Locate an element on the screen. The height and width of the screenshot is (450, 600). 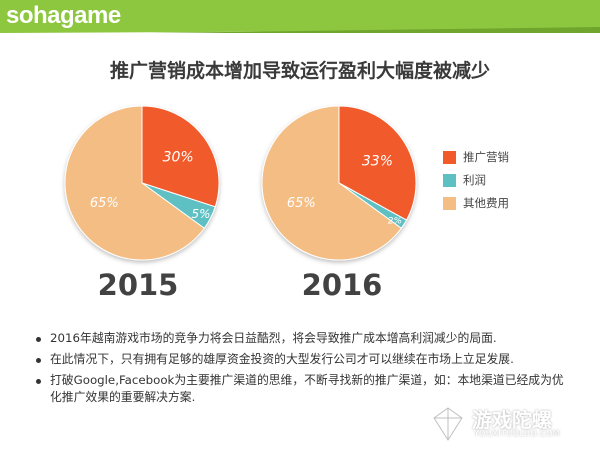
watermark: 游戏陀螺 YOUXITUOLUO.COM is located at coordinates (508, 424).